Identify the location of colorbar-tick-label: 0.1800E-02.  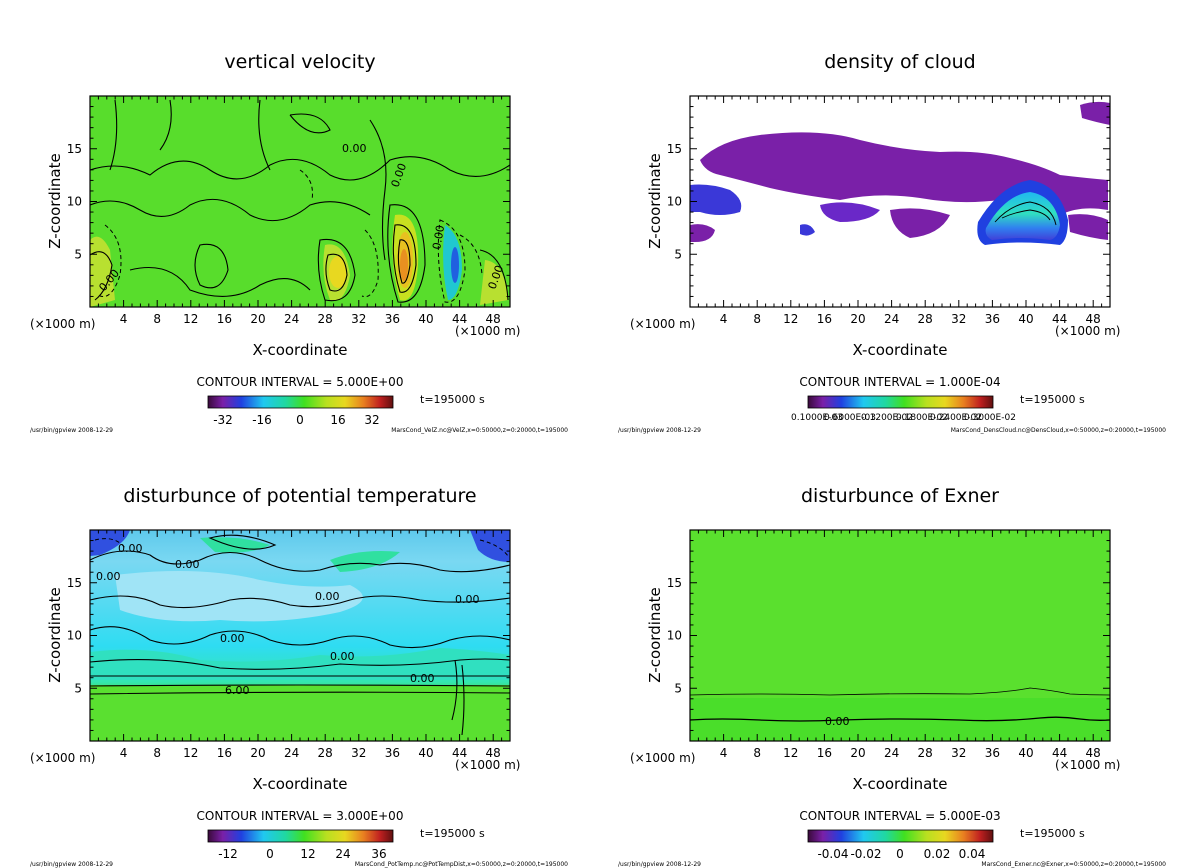
(922, 418).